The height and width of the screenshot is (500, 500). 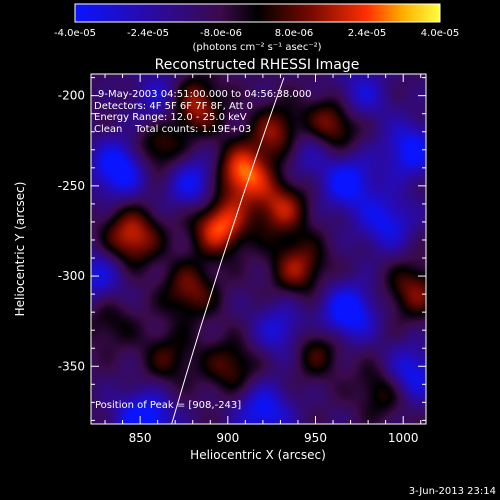 What do you see at coordinates (221, 33) in the screenshot?
I see `colorbar-tick-label: -8.0e-06` at bounding box center [221, 33].